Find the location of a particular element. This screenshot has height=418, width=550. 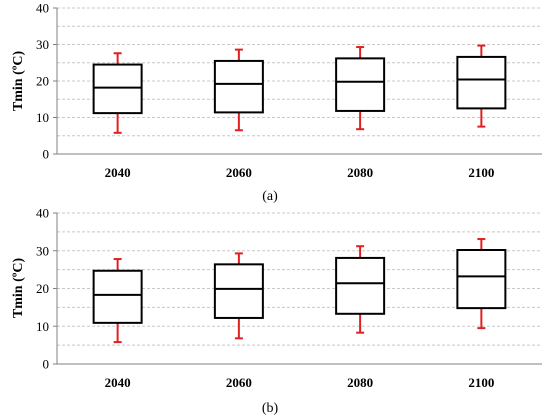

panel-caption: (a) is located at coordinates (270, 196).